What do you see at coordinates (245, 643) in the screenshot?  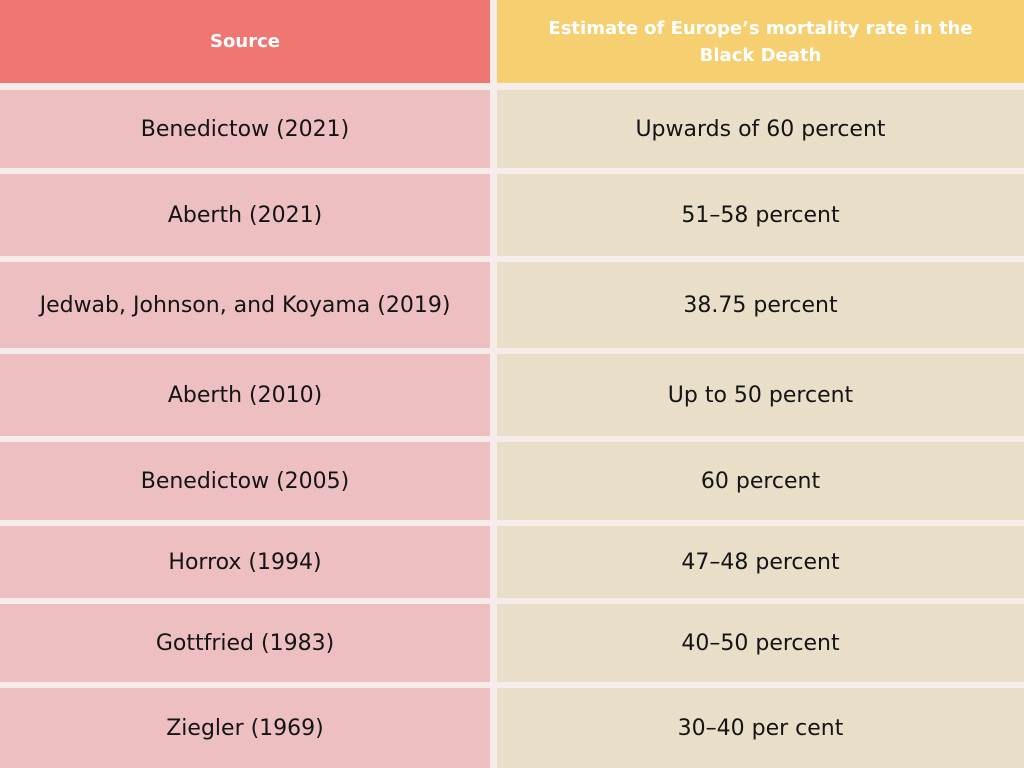 I see `table-cell-source: Gottfried (1983)` at bounding box center [245, 643].